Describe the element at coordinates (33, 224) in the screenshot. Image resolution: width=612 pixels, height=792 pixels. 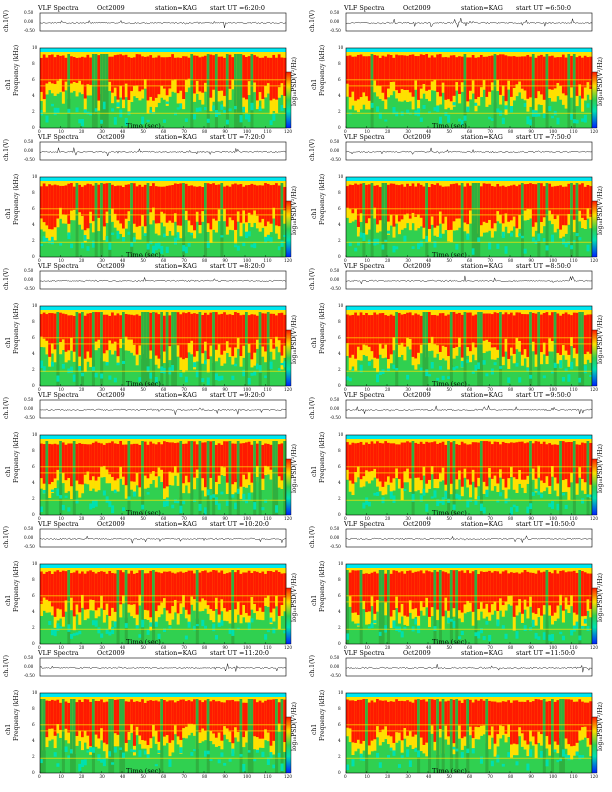
I see `freq-tick-label: 4` at that location.